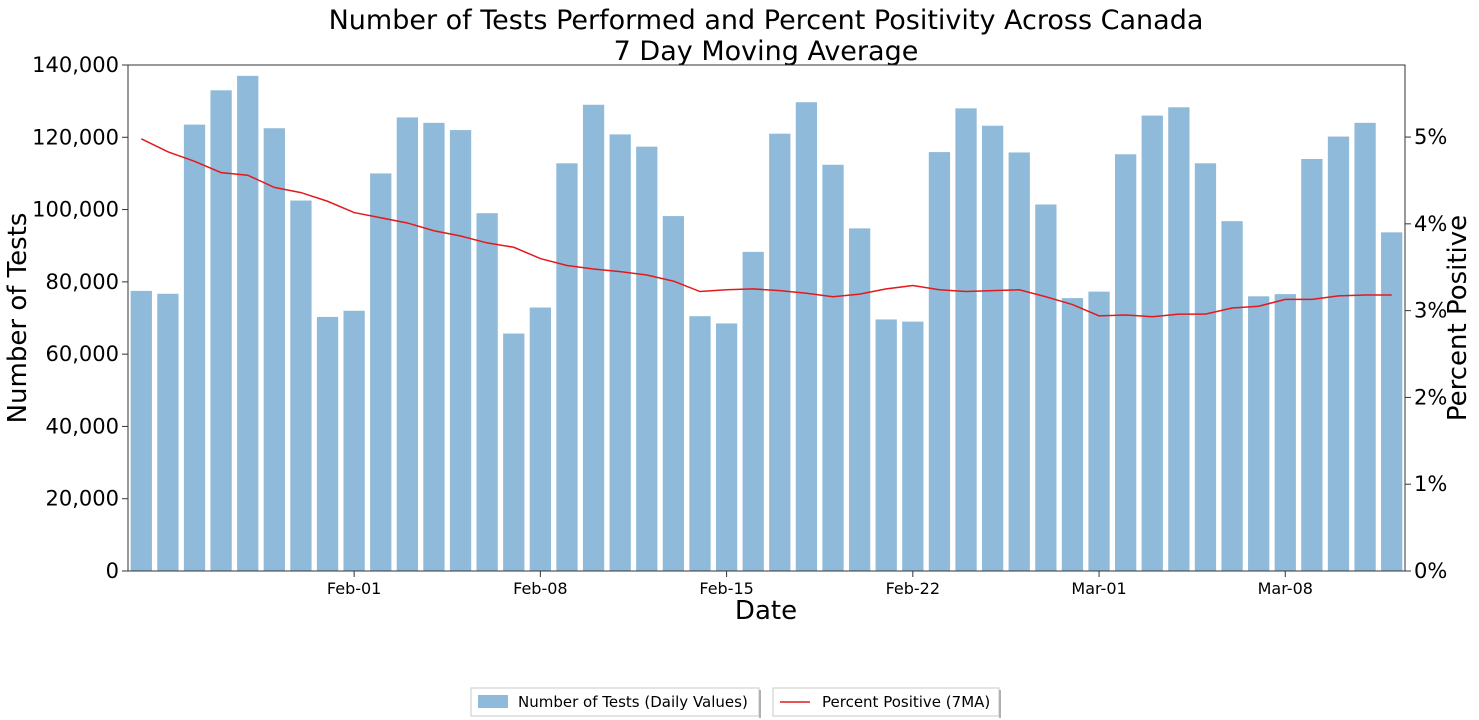  I want to click on y-axis-label-left: Number of Tests, so click(18, 318).